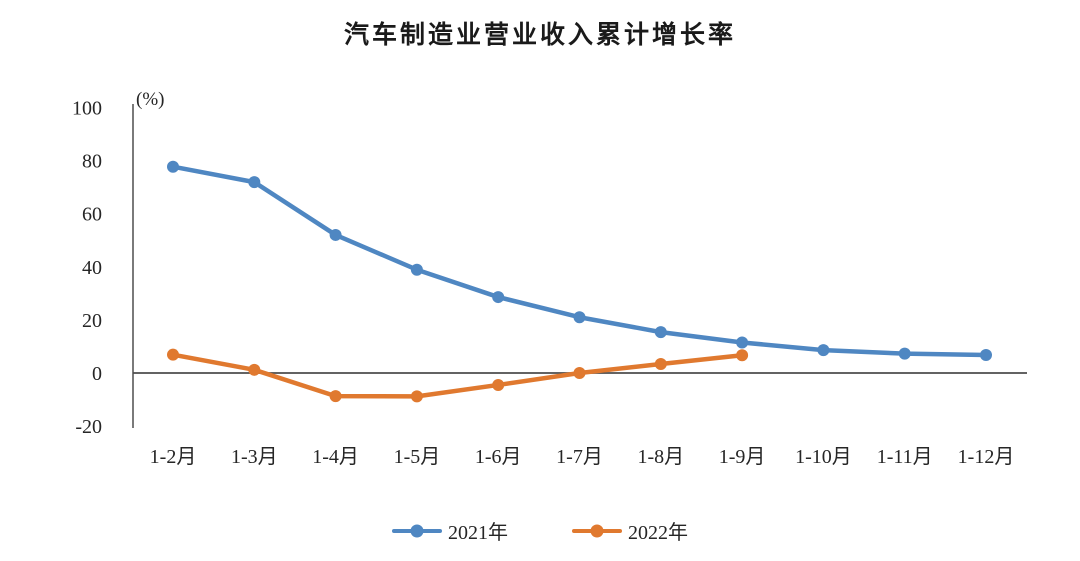  Describe the element at coordinates (905, 457) in the screenshot. I see `x-tick-label: 1-11月` at that location.